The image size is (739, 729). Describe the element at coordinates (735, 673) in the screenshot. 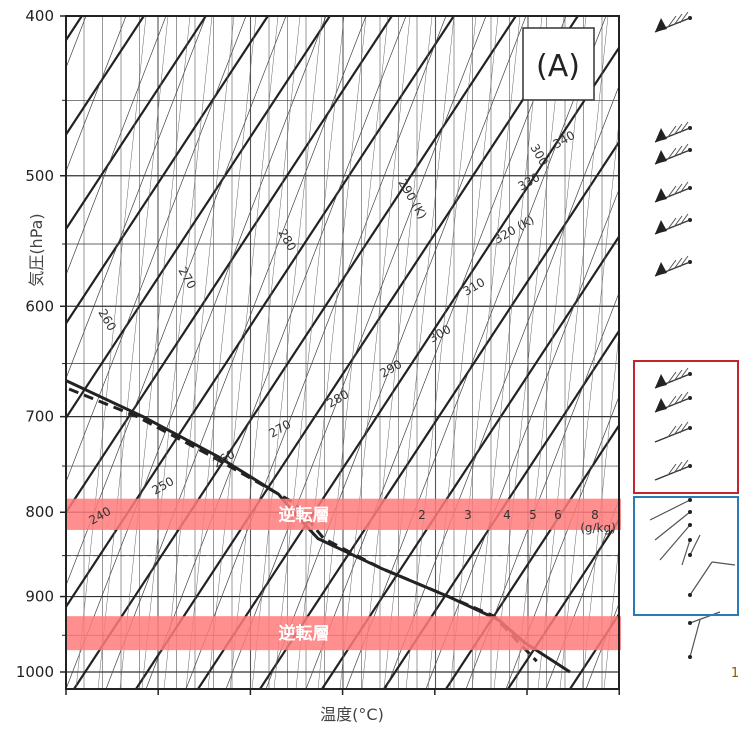

I see `side-number: 1` at that location.